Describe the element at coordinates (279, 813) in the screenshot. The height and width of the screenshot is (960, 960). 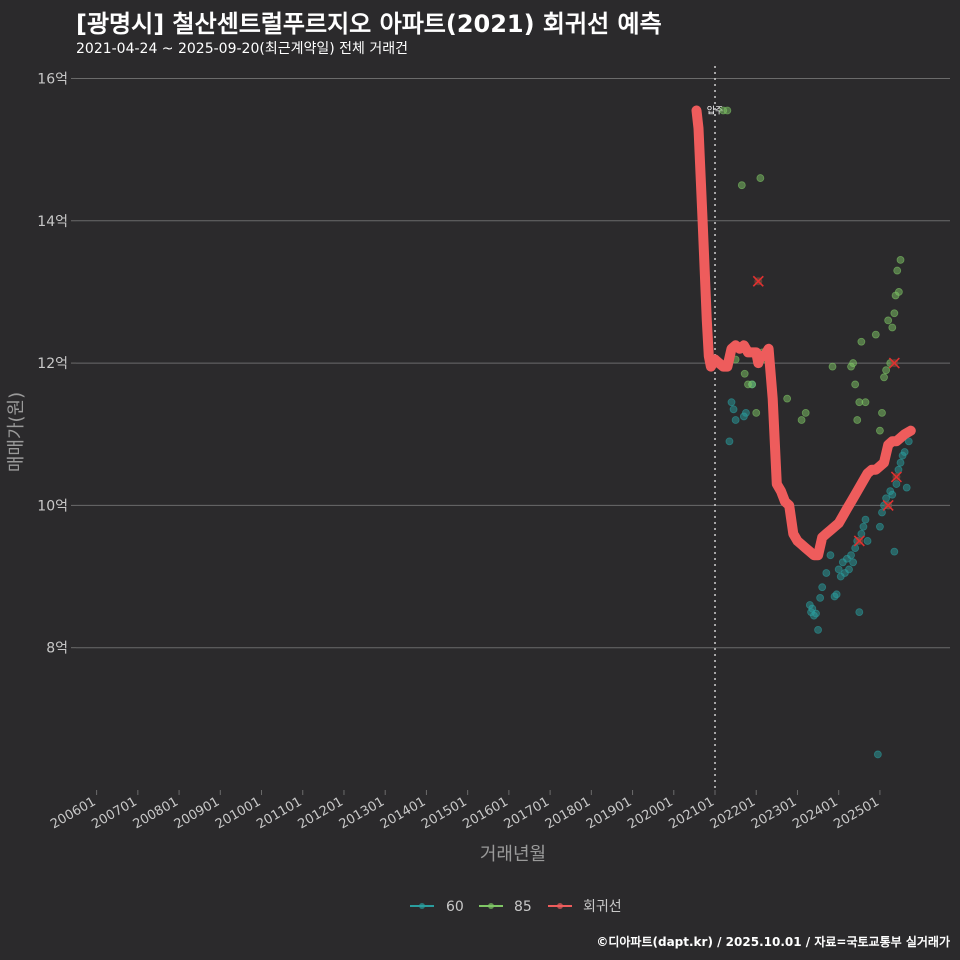
I see `x-tick-label: 201101` at that location.